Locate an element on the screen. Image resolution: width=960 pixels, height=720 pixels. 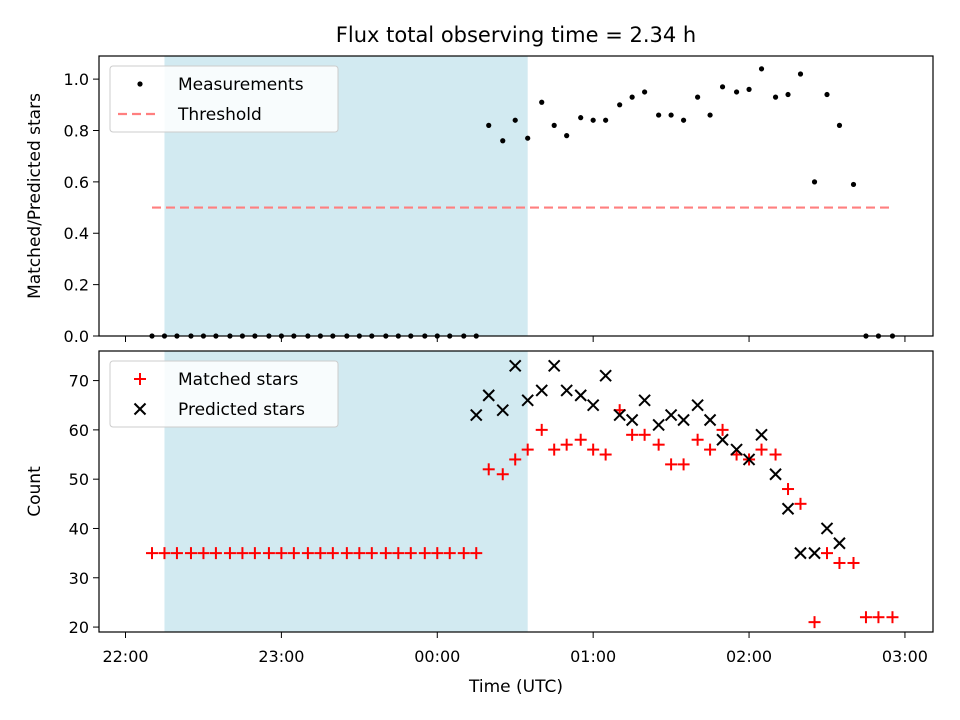
y-tick-label: 60 is located at coordinates (79, 430).